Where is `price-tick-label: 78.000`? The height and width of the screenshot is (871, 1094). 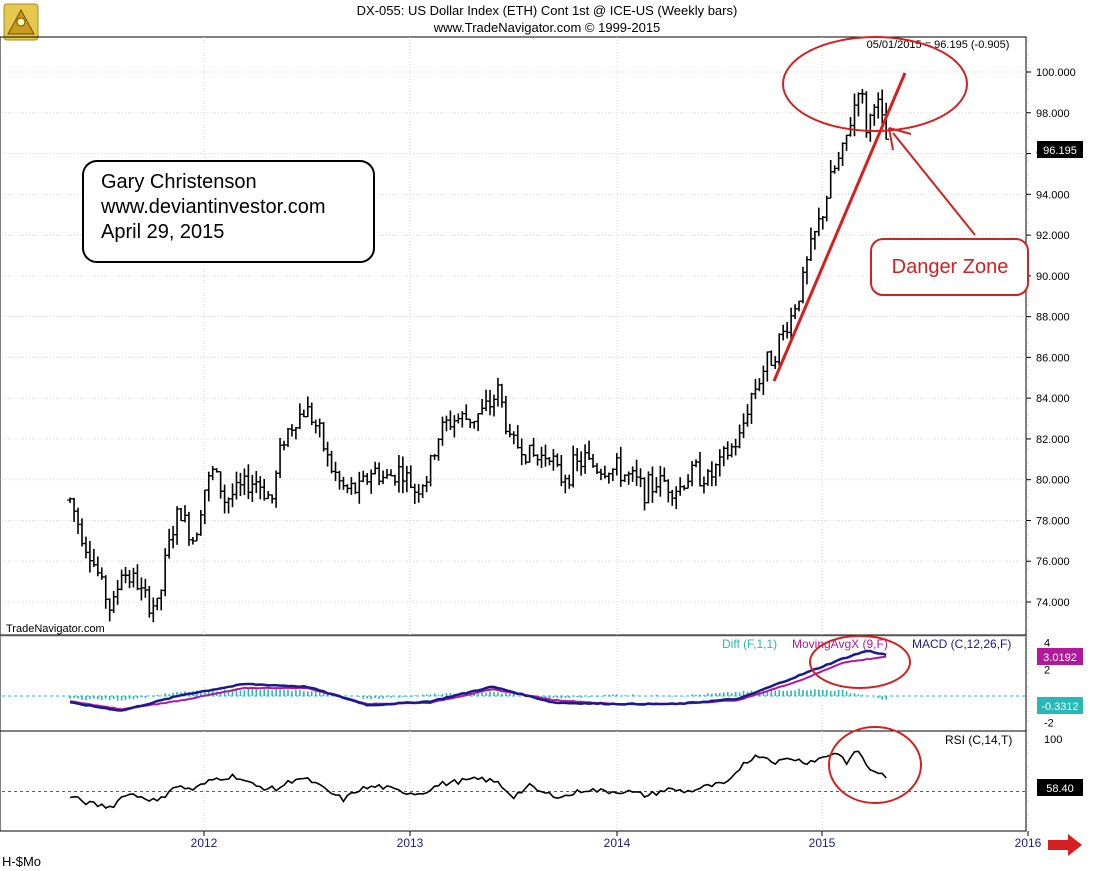
price-tick-label: 78.000 is located at coordinates (1053, 521).